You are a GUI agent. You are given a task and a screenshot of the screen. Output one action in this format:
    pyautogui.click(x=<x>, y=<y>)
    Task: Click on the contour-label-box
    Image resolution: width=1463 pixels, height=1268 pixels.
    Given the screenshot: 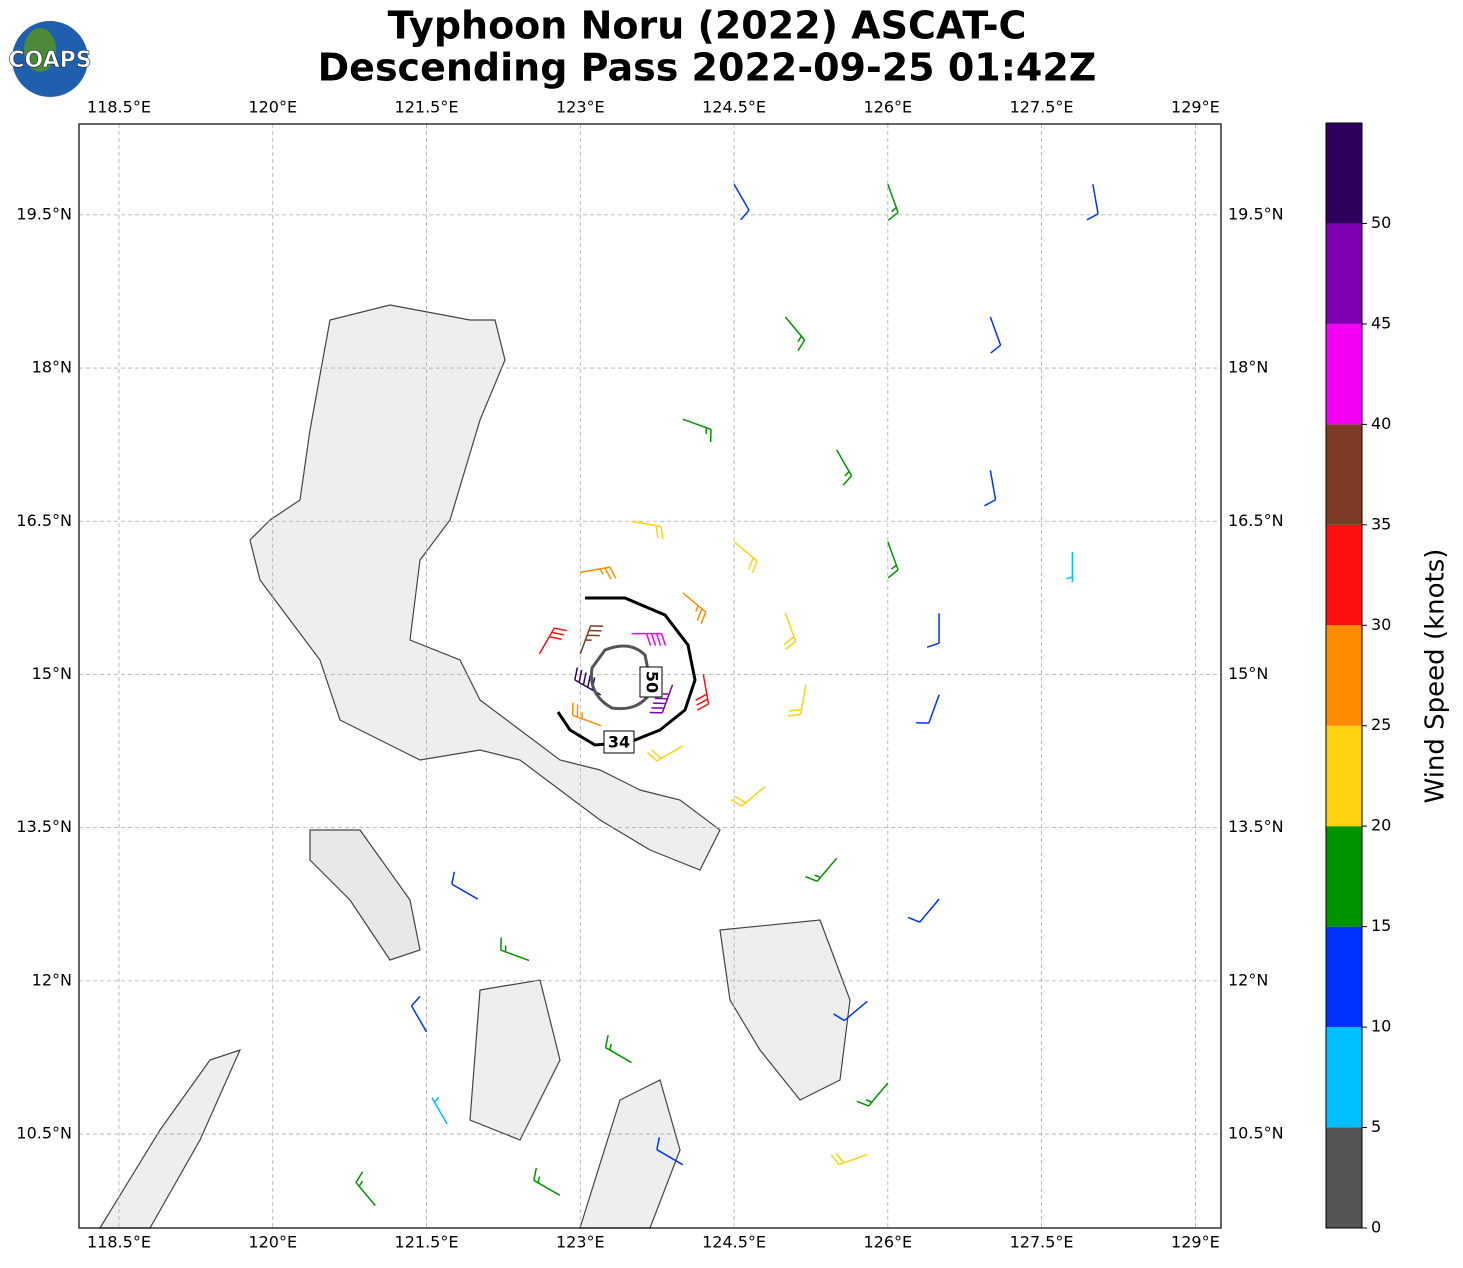 What is the action you would take?
    pyautogui.click(x=651, y=682)
    